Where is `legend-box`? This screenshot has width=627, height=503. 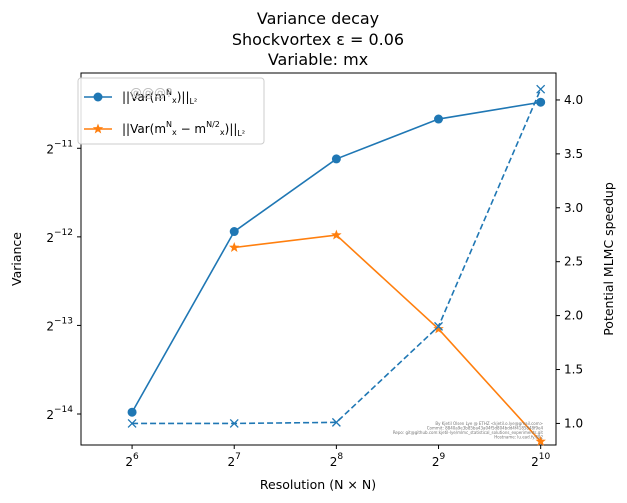
legend-box is located at coordinates (171, 111).